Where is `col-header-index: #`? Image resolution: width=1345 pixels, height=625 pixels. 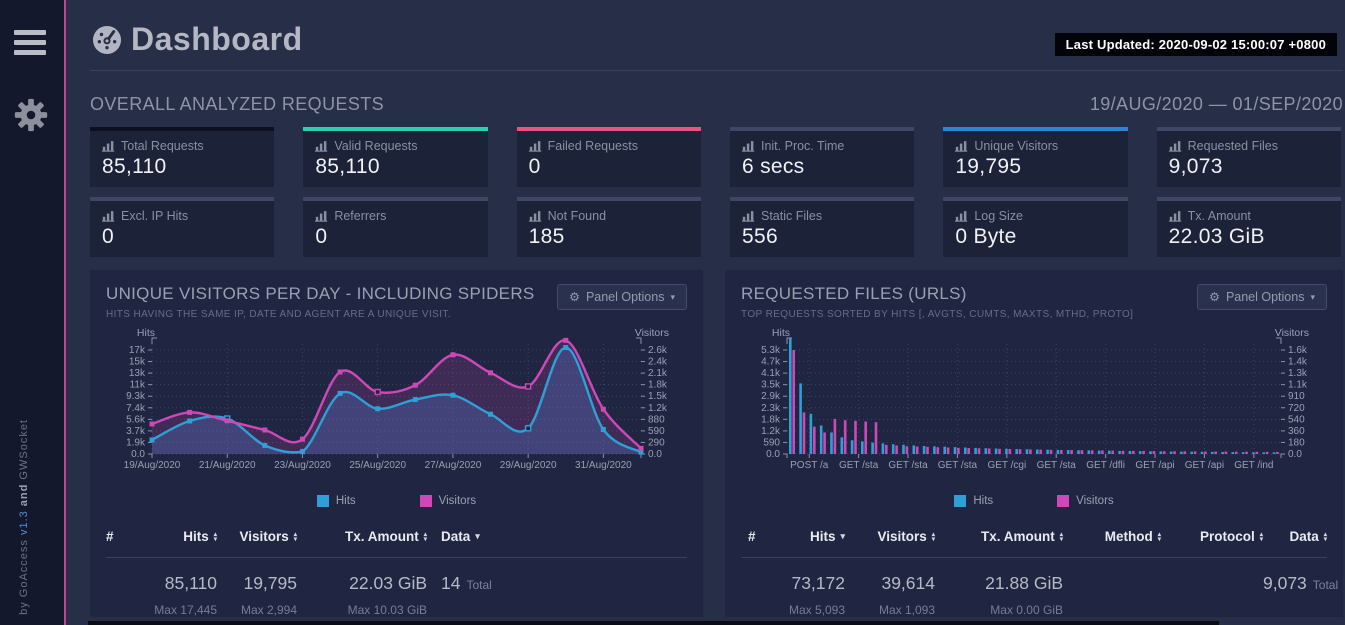
col-header-index: # is located at coordinates (110, 536).